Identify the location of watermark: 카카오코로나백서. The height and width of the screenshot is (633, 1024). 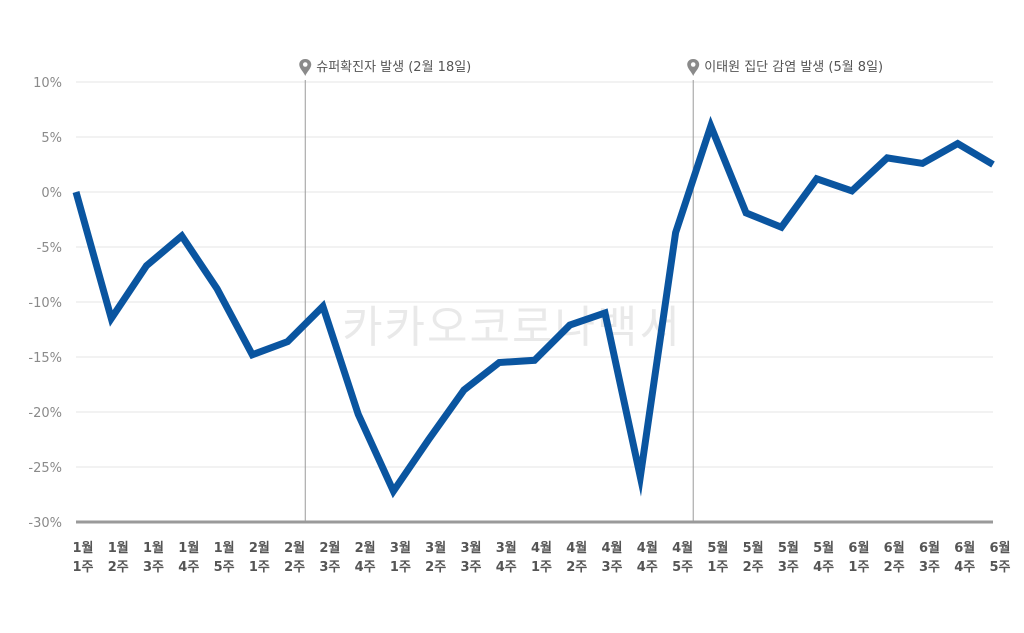
(512, 327).